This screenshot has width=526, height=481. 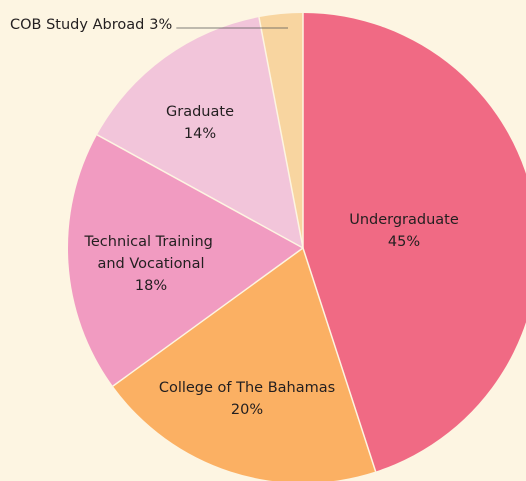 I want to click on slice-value-label: 45%, so click(x=404, y=242).